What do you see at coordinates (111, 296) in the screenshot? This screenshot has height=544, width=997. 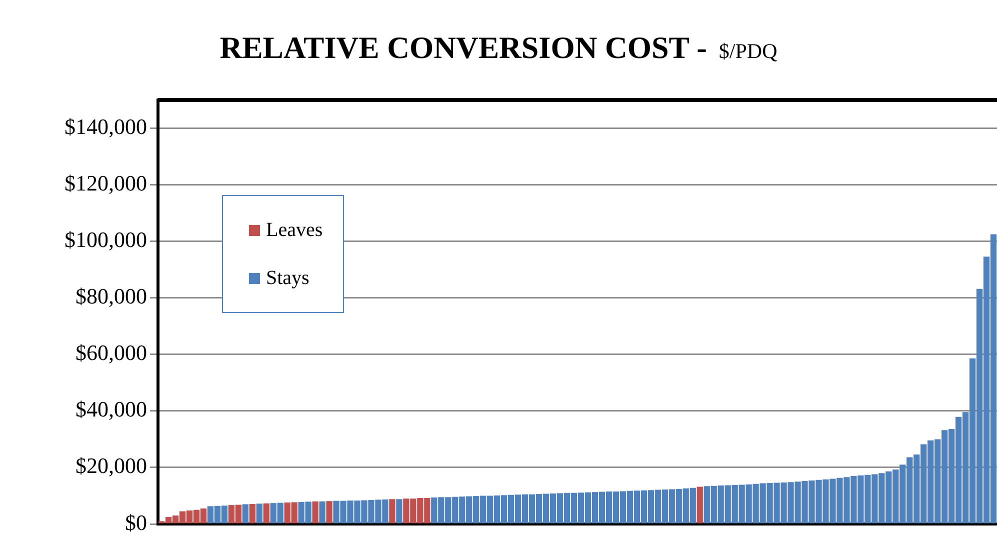 I see `y-tick-label: $80,000` at bounding box center [111, 296].